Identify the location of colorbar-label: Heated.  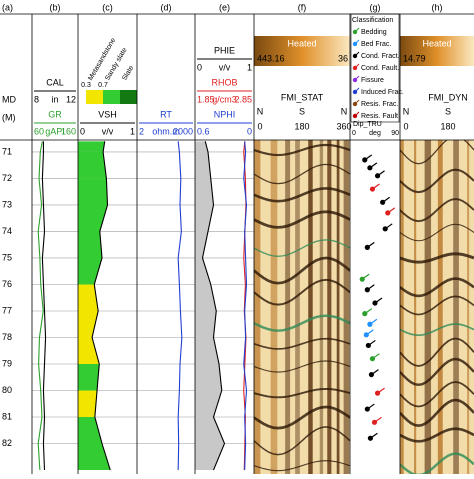
(301, 43).